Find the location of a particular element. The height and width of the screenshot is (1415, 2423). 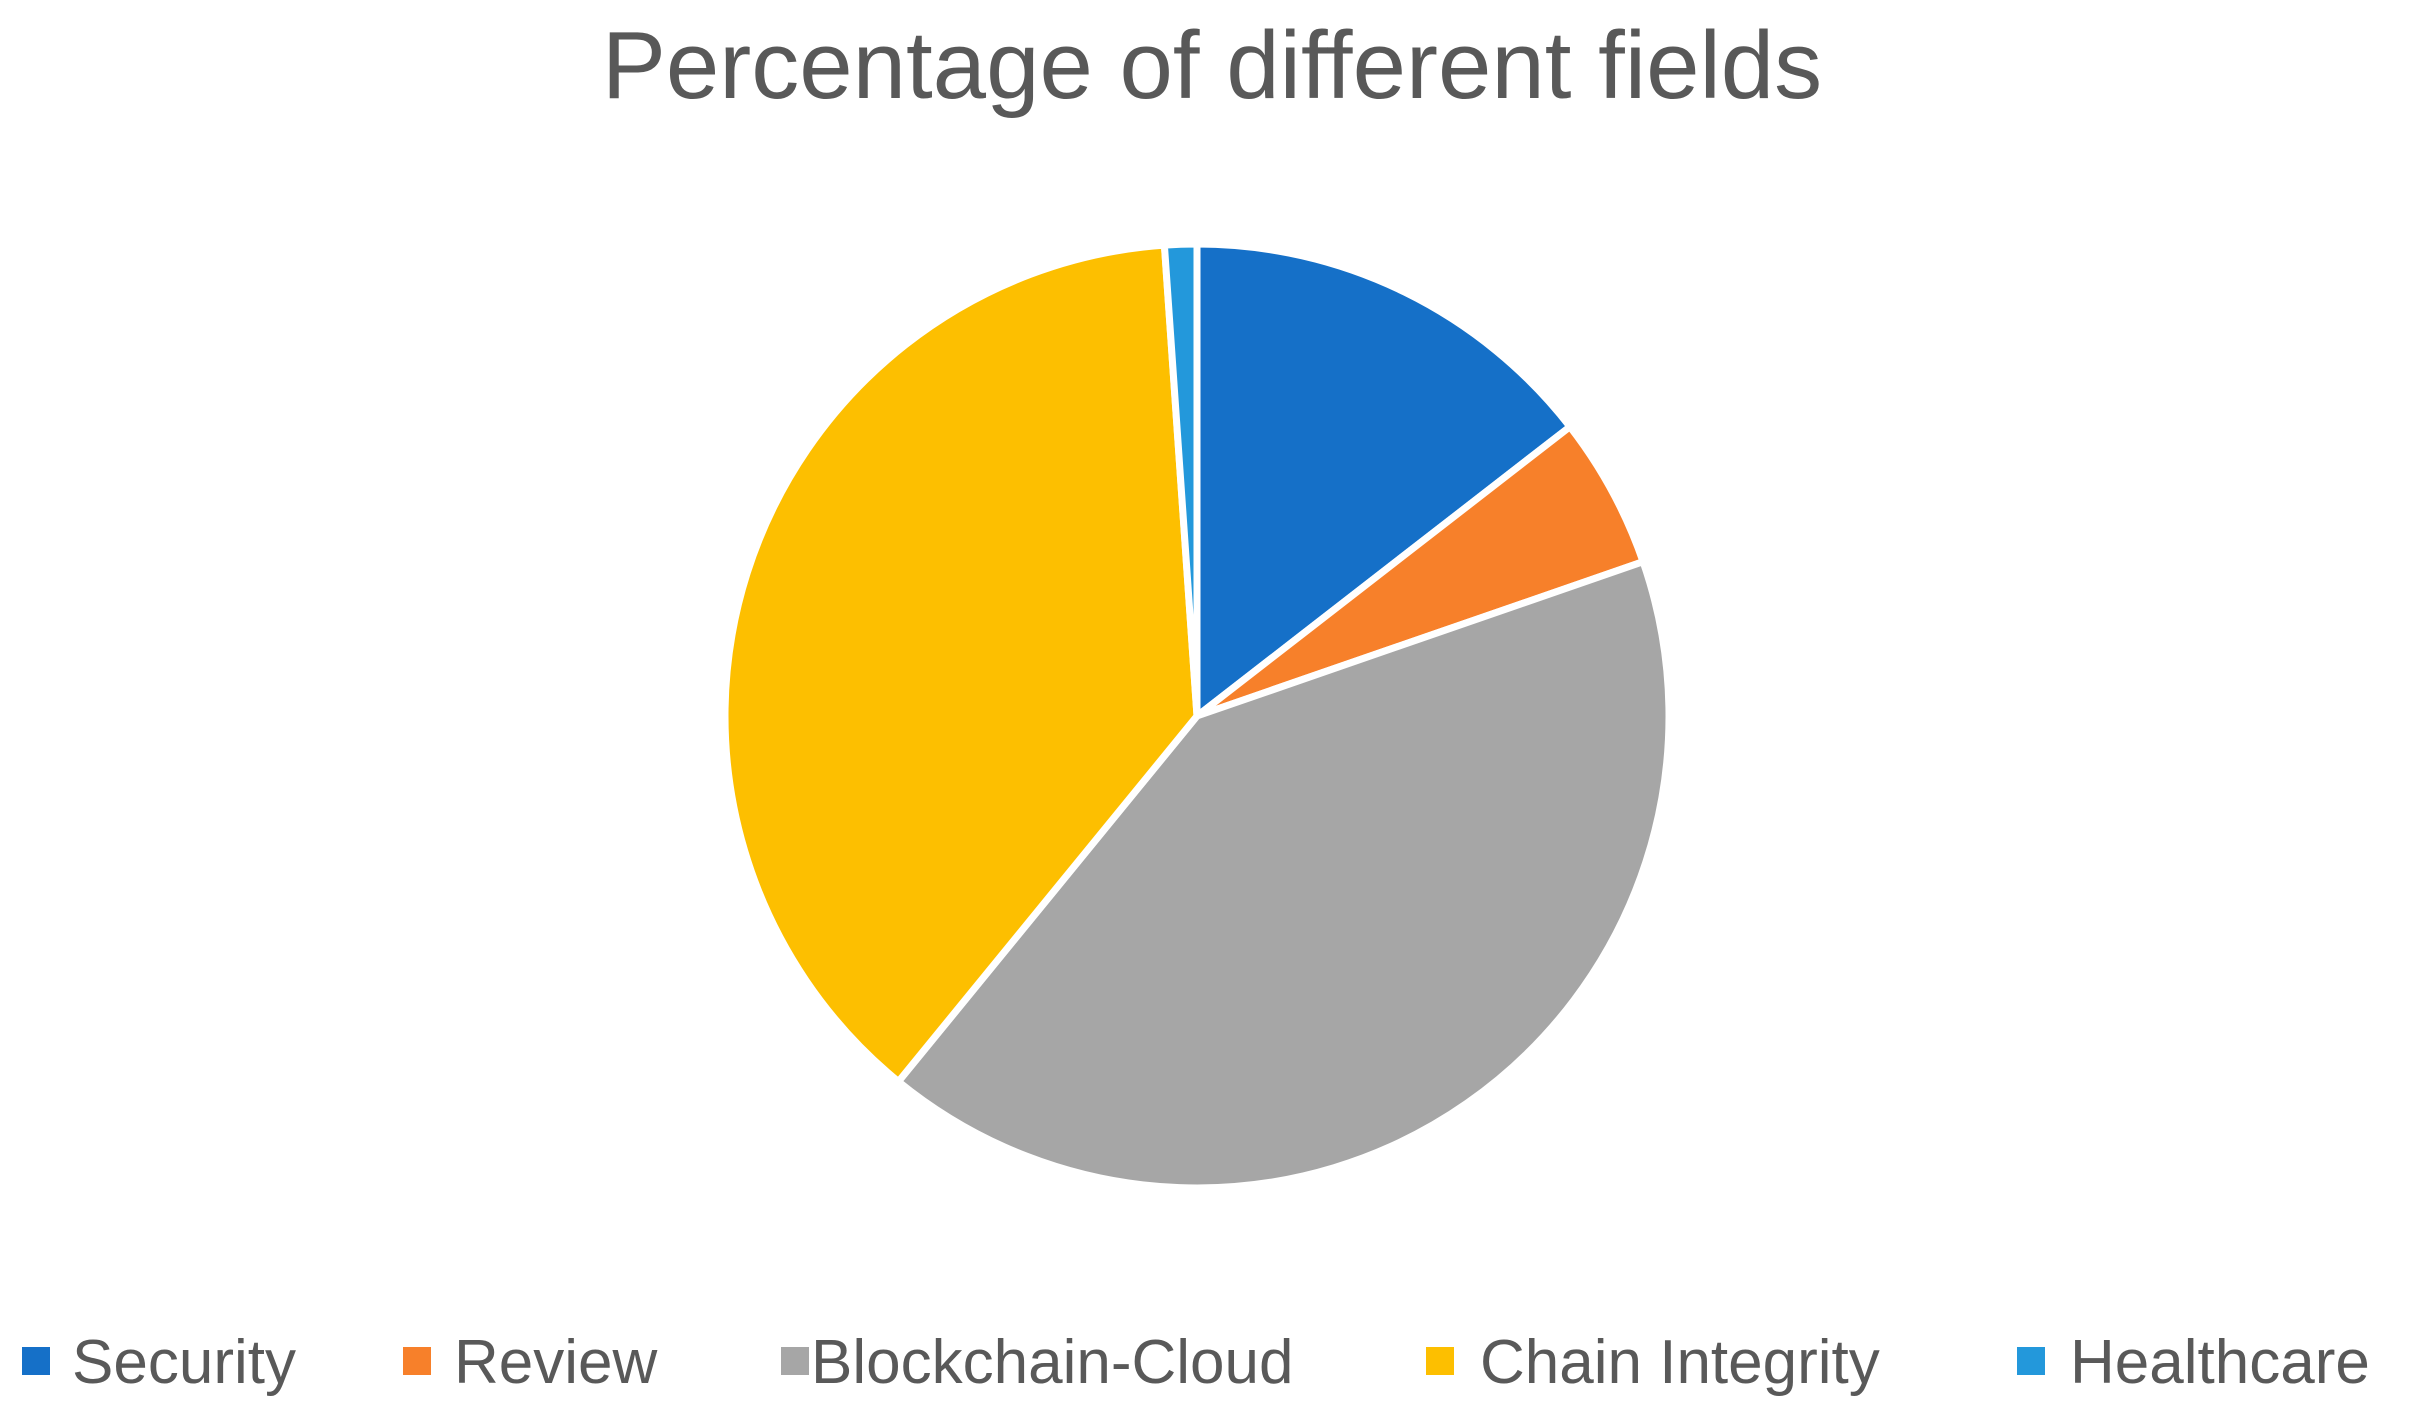

legend-item-healthcare: Healthcare is located at coordinates (2193, 1362).